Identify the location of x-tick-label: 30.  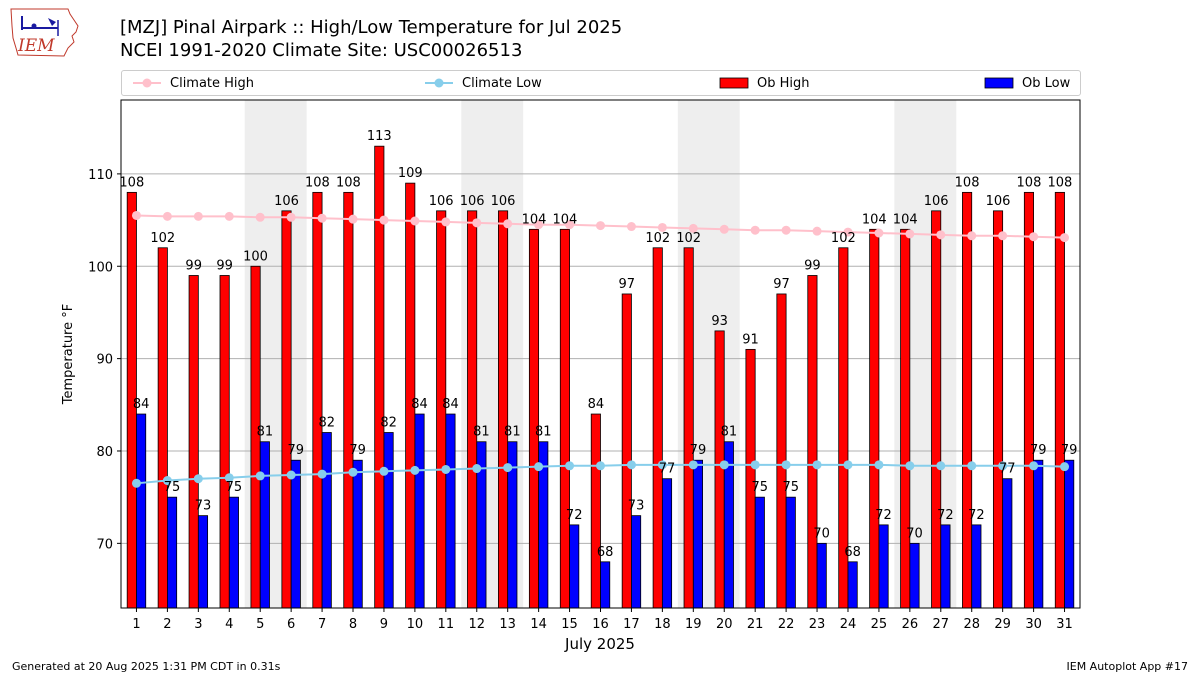
(1033, 624).